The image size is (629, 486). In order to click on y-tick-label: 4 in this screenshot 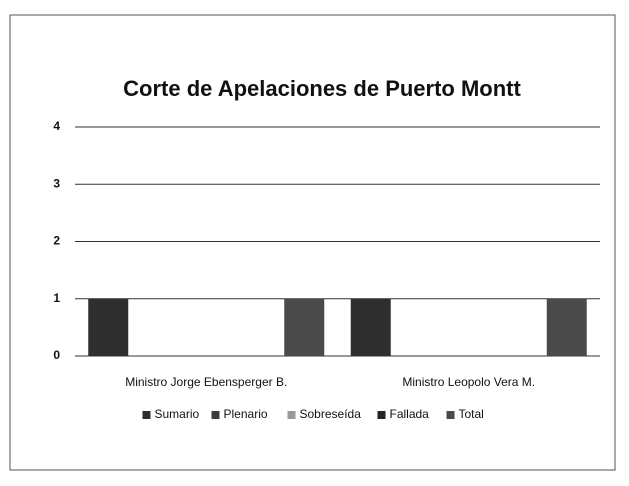, I will do `click(56, 126)`.